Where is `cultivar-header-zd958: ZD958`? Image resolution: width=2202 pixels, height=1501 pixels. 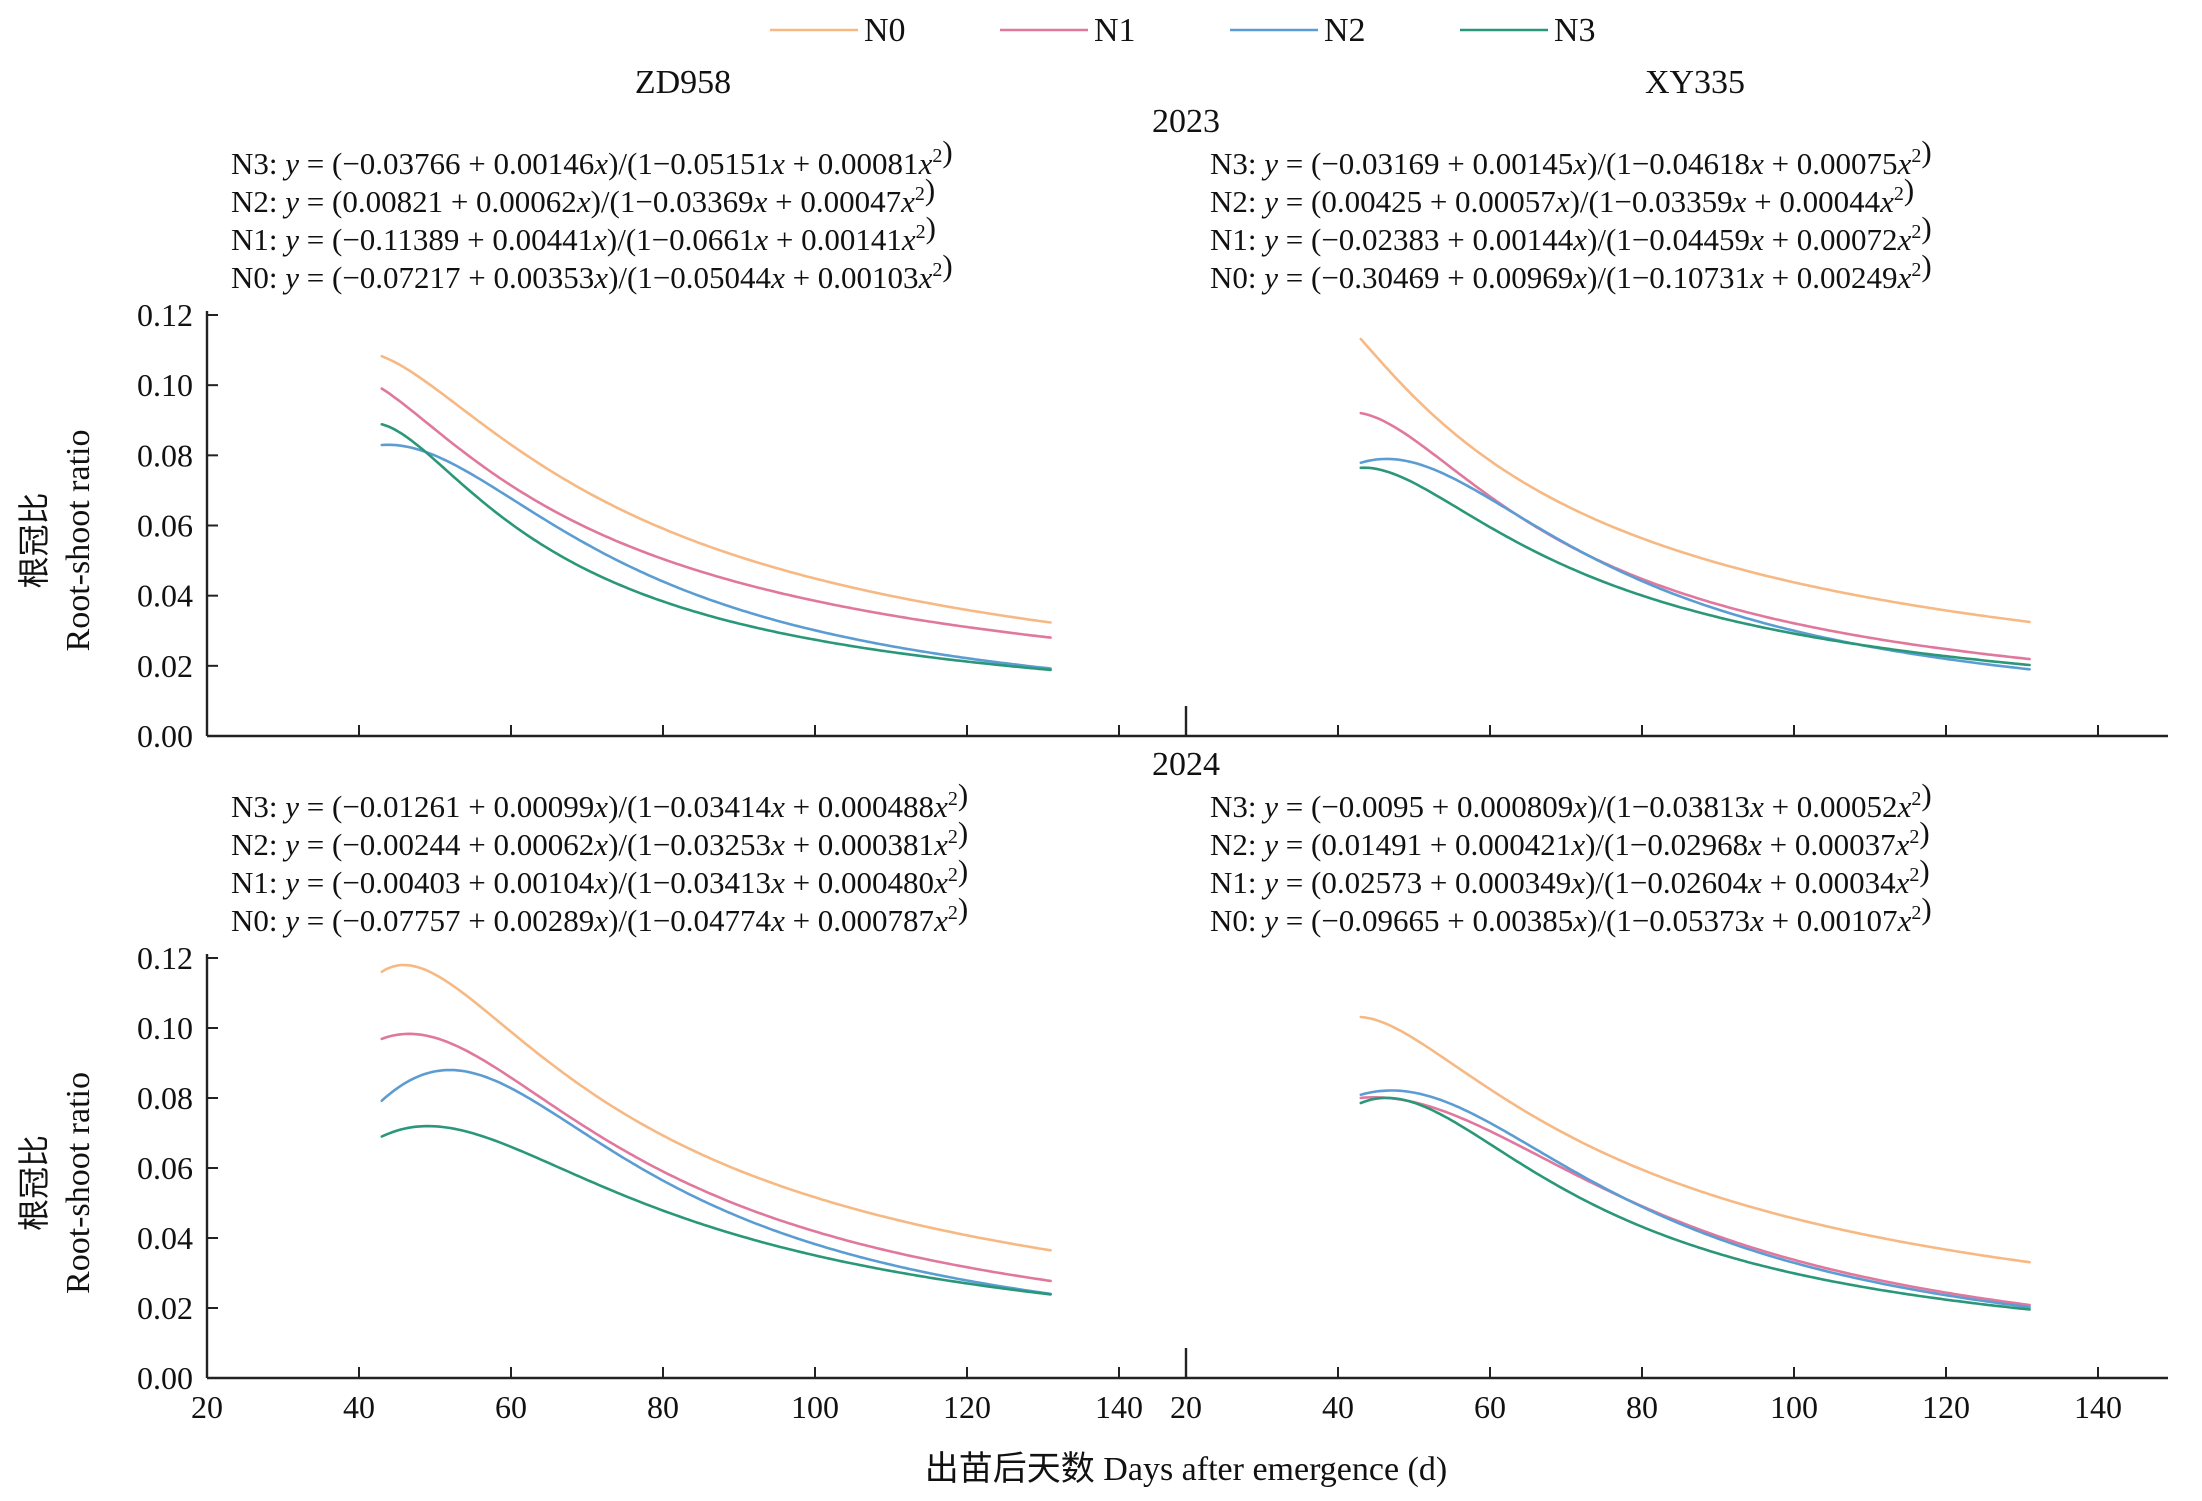
cultivar-header-zd958: ZD958 is located at coordinates (683, 82).